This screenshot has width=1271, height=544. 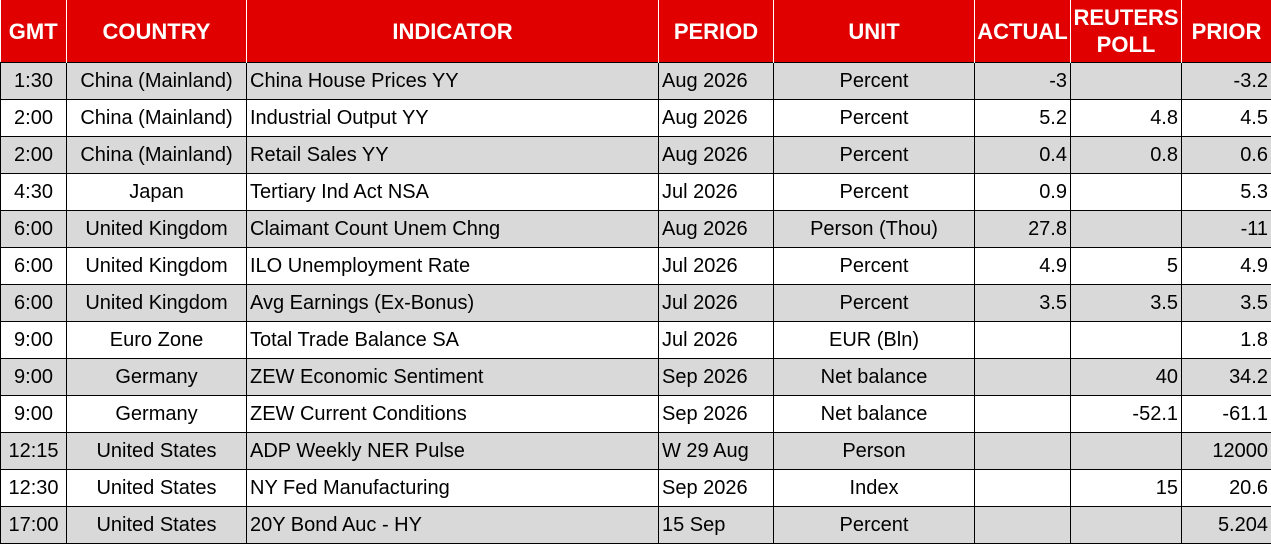 What do you see at coordinates (874, 340) in the screenshot?
I see `cell-unit: EUR (Bln)` at bounding box center [874, 340].